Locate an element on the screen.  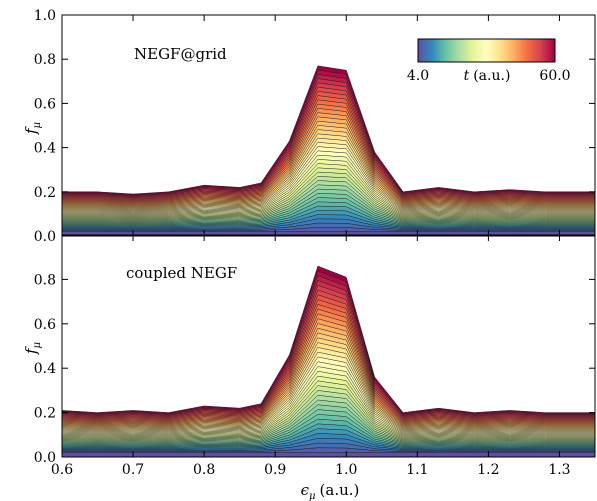
bottom-ytick-label: 0.2 is located at coordinates (45, 414).